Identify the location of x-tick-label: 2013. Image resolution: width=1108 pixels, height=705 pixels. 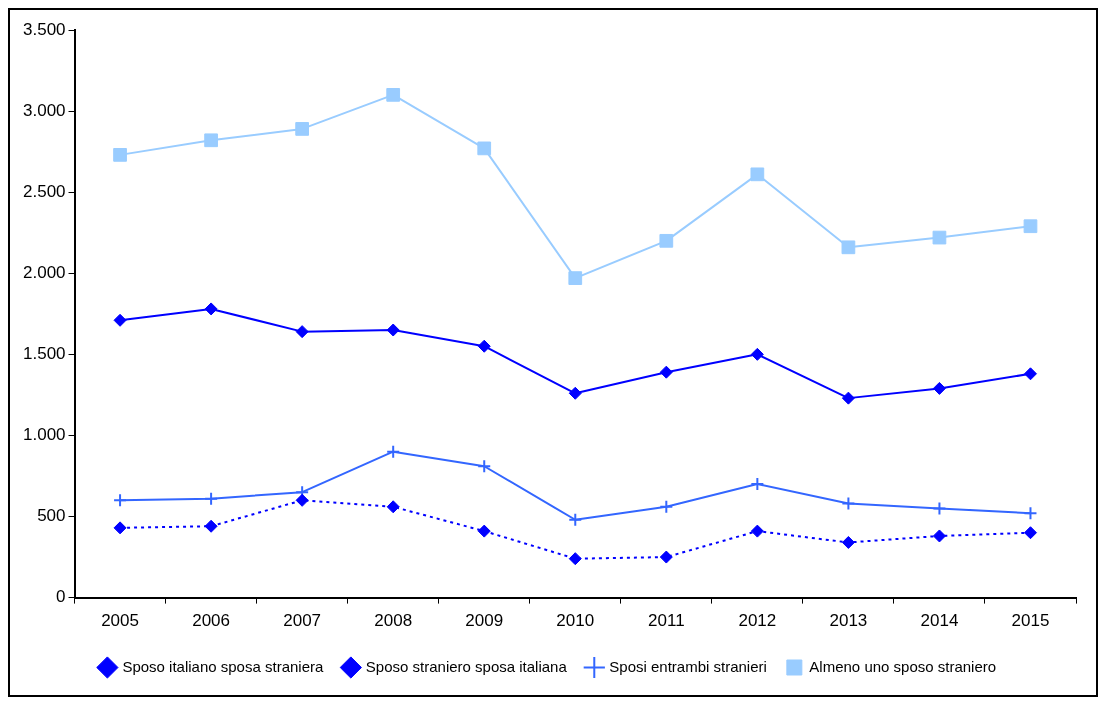
(848, 621).